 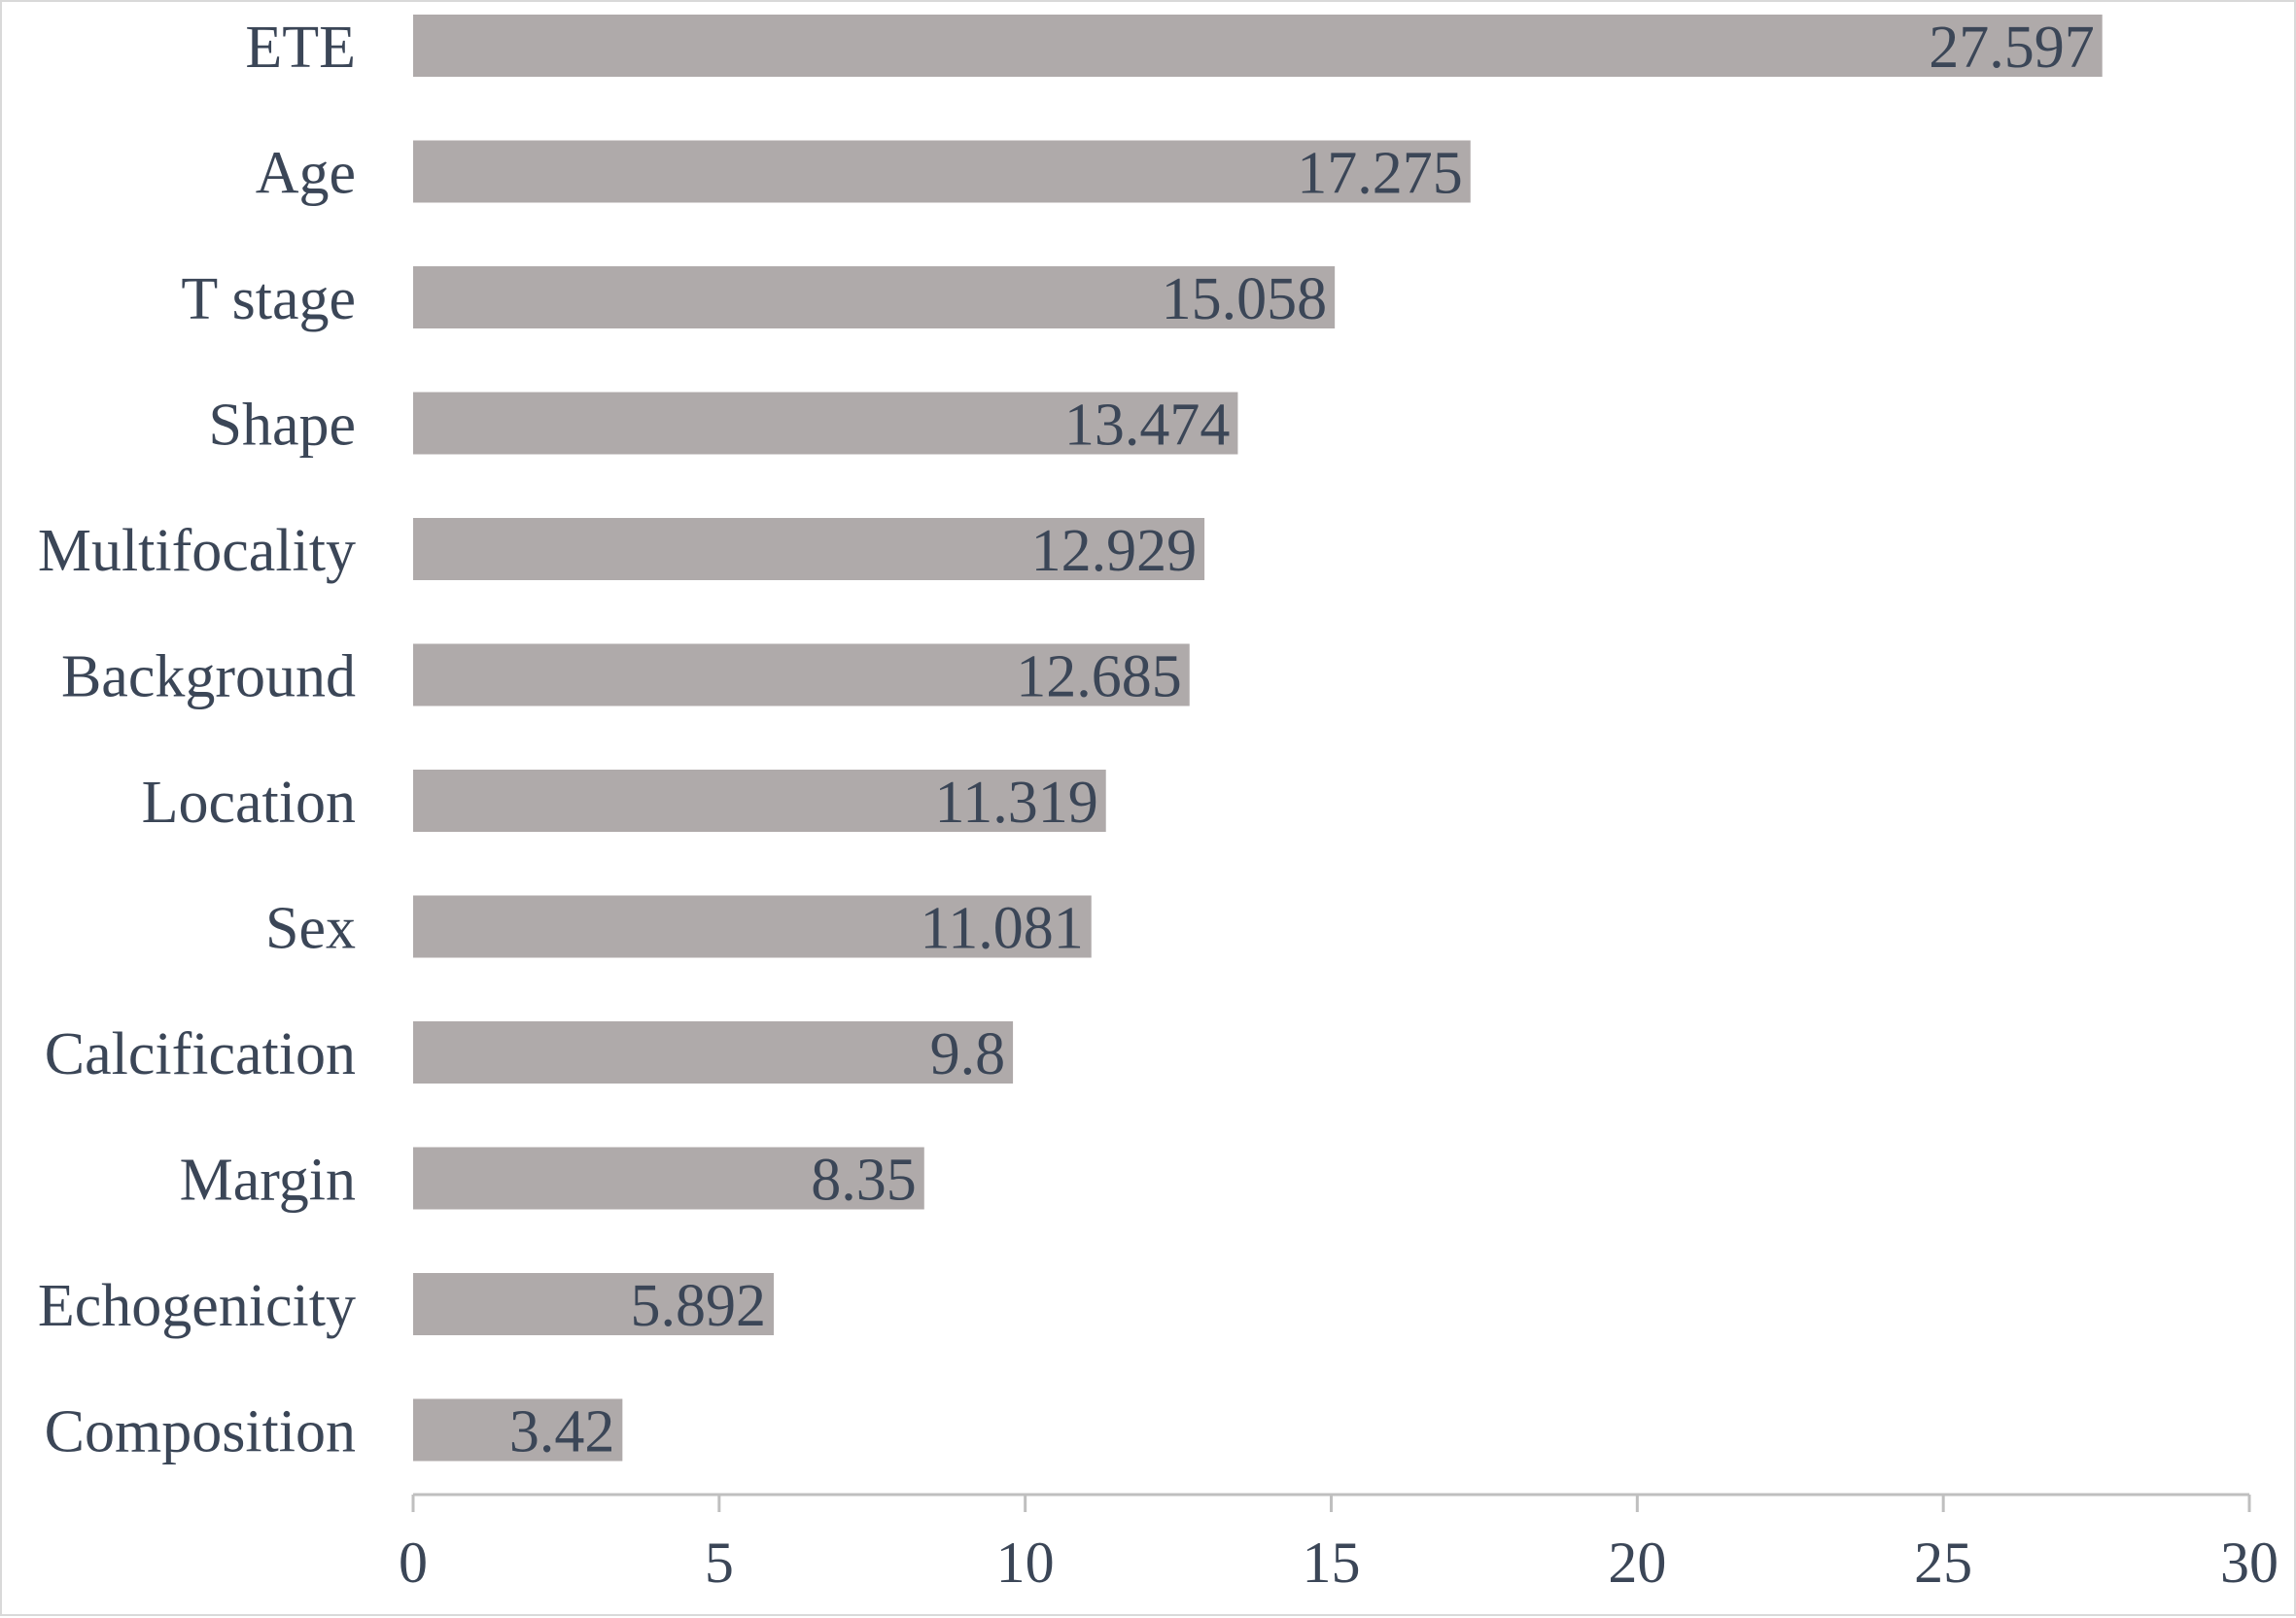 I want to click on category-label: Multifocality, so click(x=197, y=551).